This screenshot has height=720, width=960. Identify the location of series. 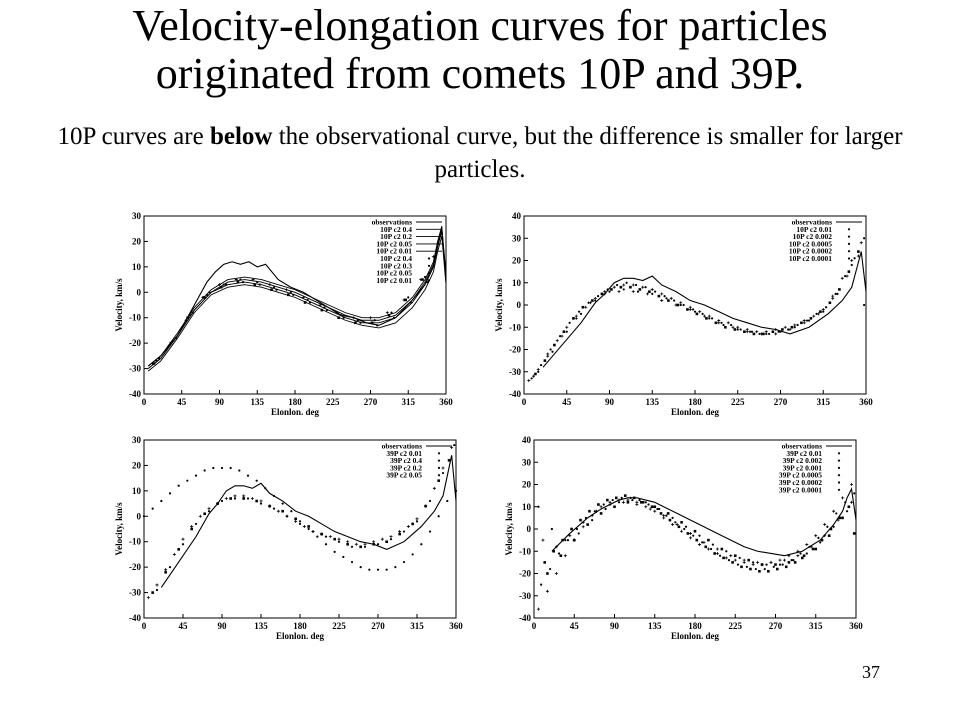
(697, 532).